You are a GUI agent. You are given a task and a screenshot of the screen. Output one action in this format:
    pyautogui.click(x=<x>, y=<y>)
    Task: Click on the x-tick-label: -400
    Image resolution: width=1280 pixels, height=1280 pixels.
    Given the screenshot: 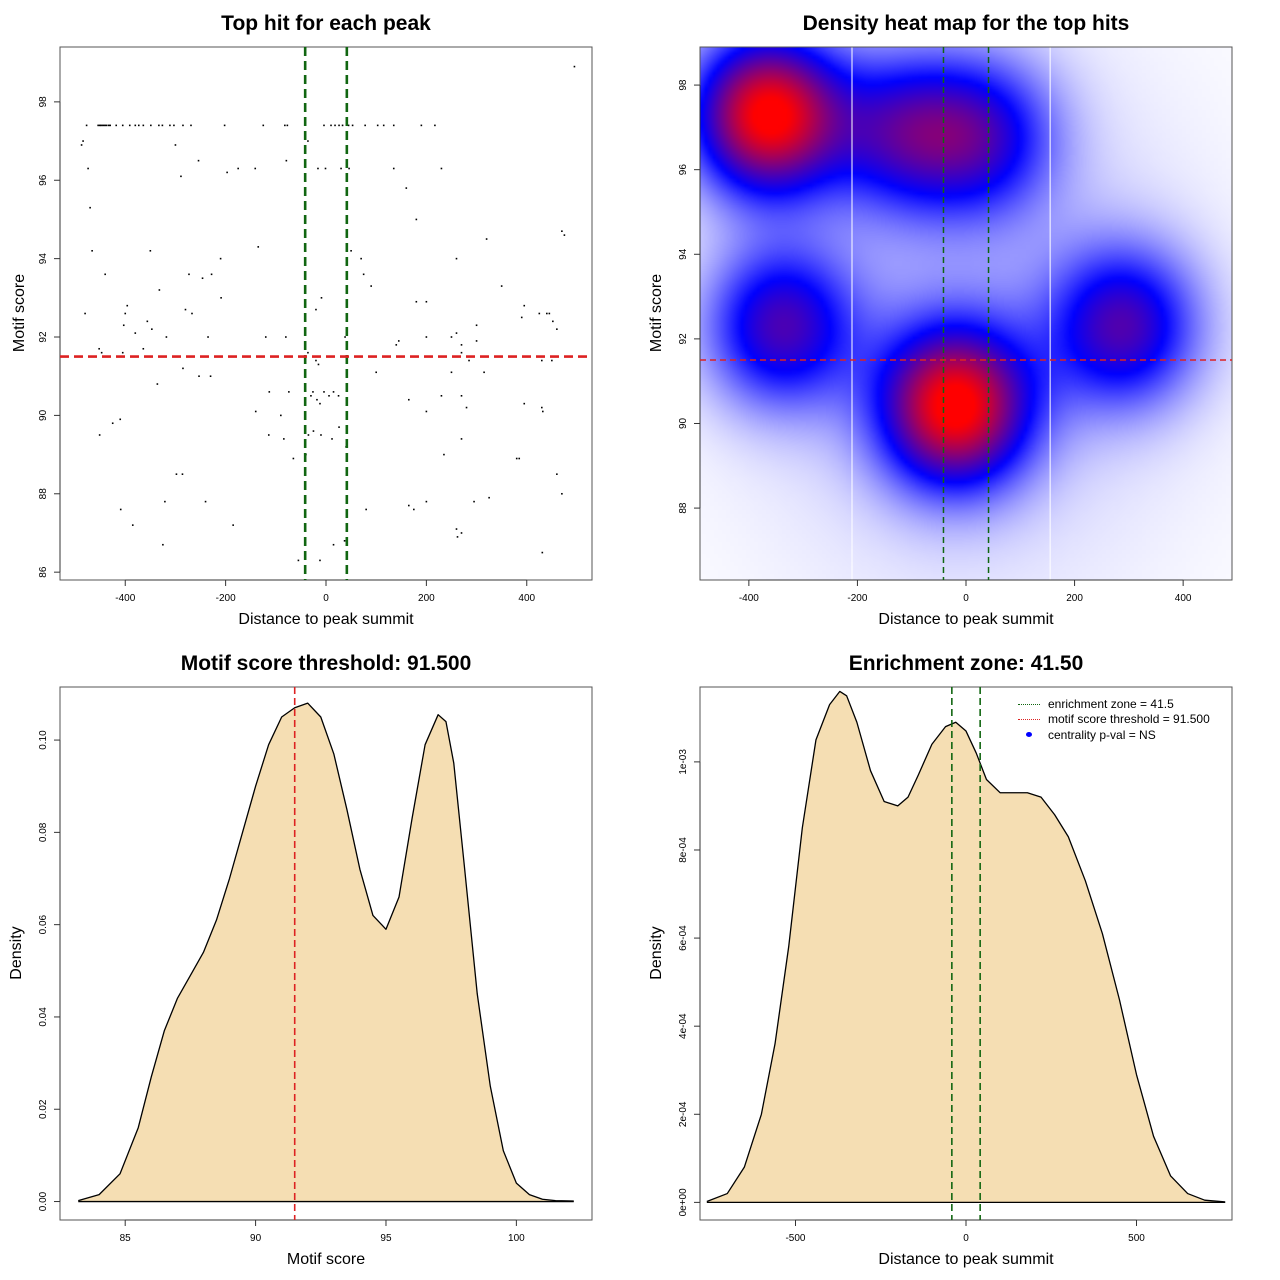 What is the action you would take?
    pyautogui.click(x=749, y=598)
    